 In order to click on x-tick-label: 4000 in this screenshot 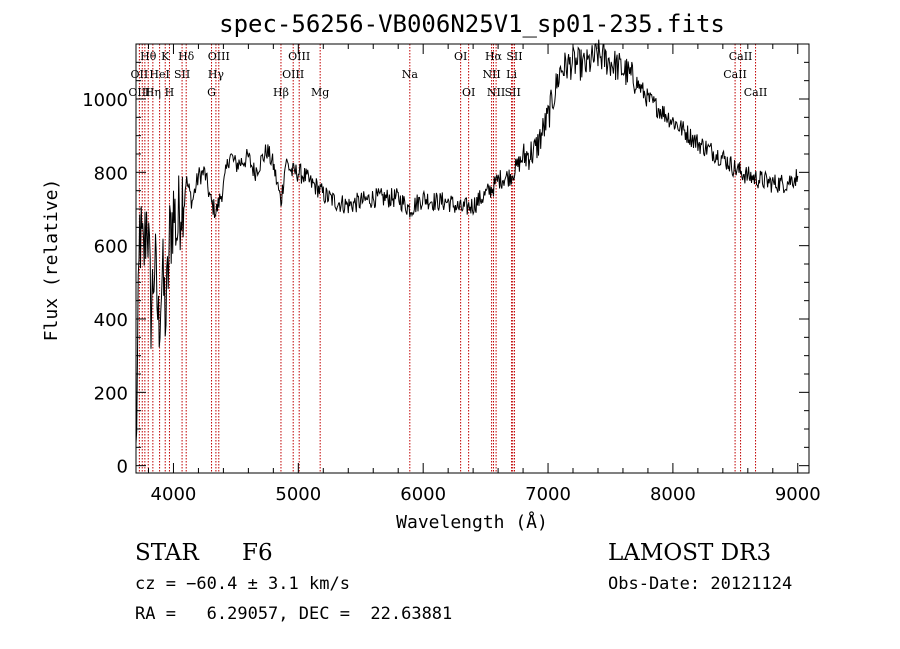, I will do `click(174, 494)`.